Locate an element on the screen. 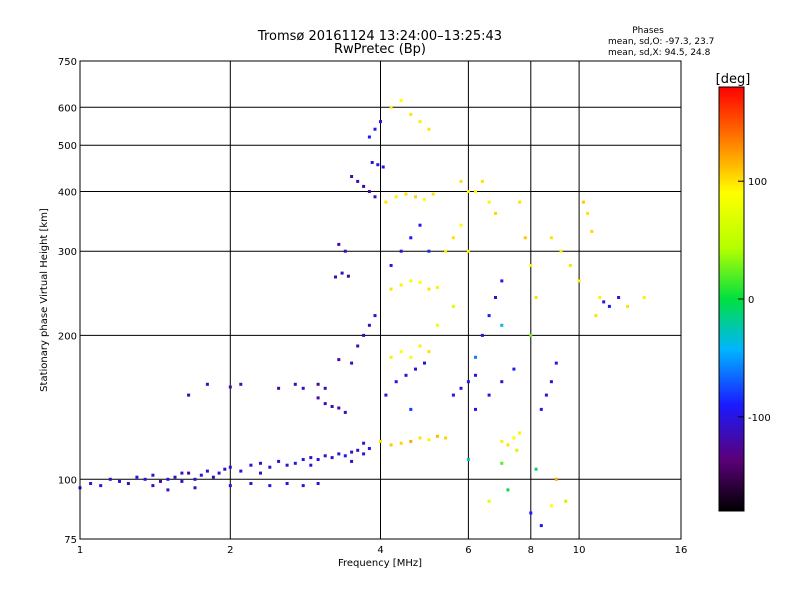 The width and height of the screenshot is (800, 600). y-tick-label: 300 is located at coordinates (67, 252).